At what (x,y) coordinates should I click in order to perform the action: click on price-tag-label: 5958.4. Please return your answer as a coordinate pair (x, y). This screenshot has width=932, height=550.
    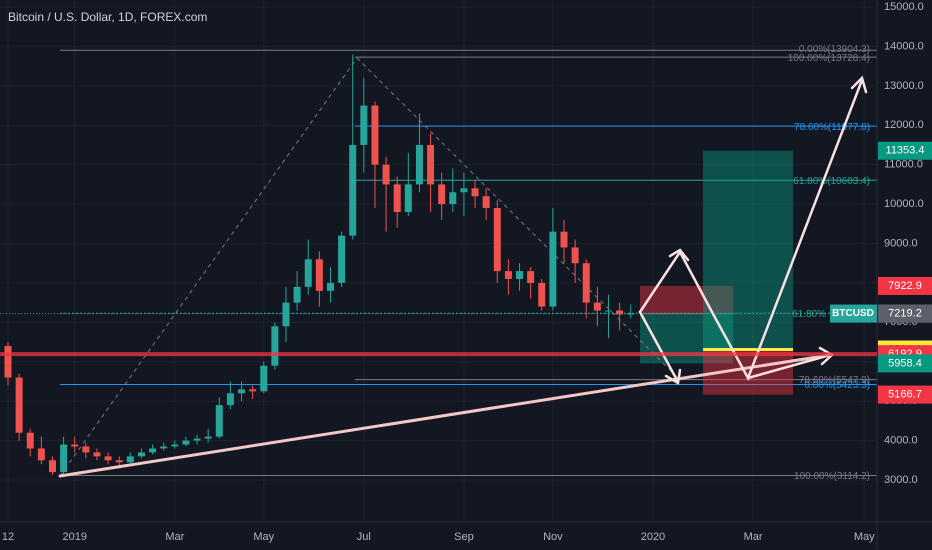
    Looking at the image, I should click on (905, 363).